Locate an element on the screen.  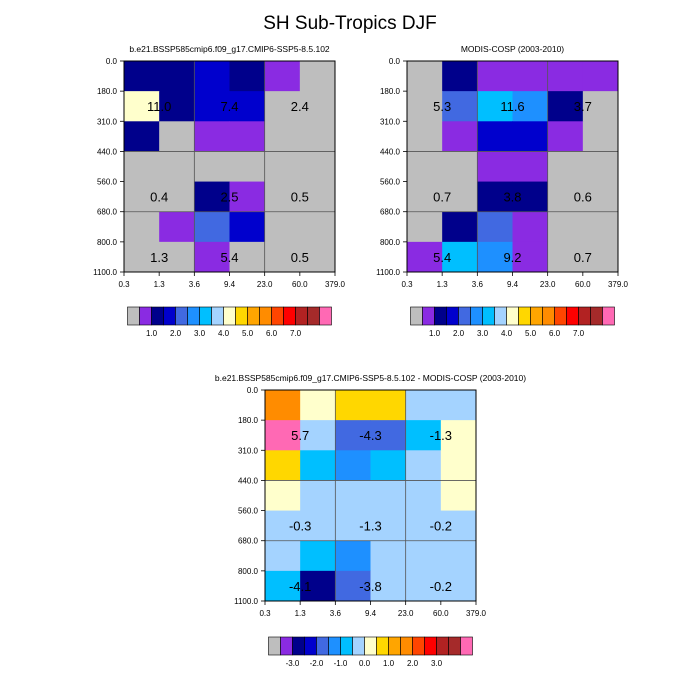
data-label: -3.8 is located at coordinates (370, 586).